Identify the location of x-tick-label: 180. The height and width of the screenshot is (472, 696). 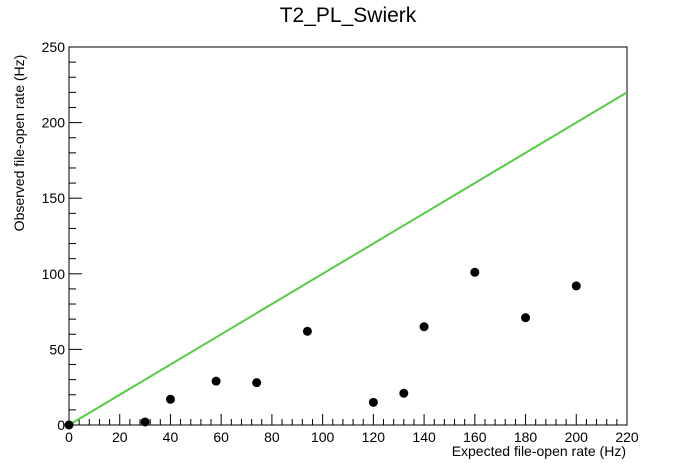
(526, 437).